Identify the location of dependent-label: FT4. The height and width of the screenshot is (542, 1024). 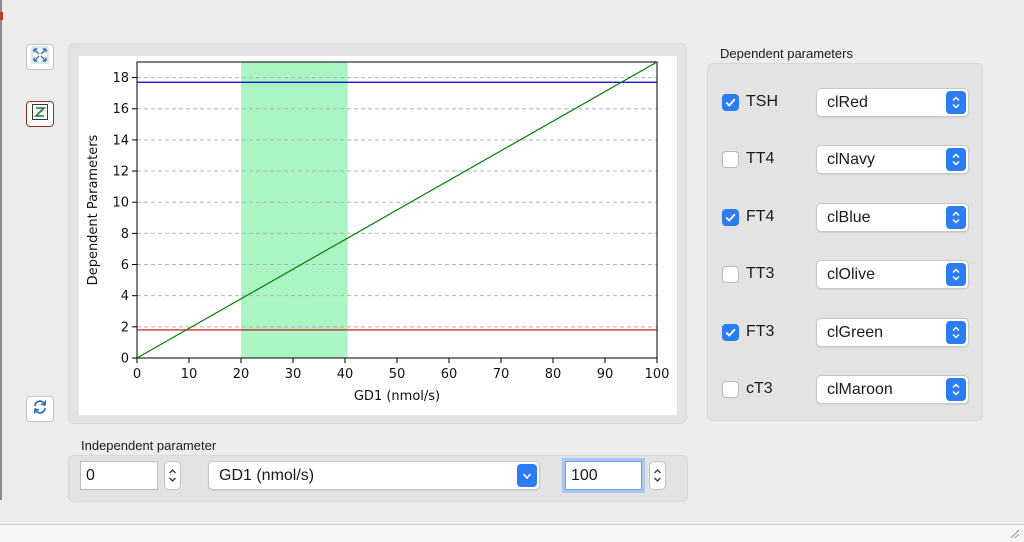
(760, 216).